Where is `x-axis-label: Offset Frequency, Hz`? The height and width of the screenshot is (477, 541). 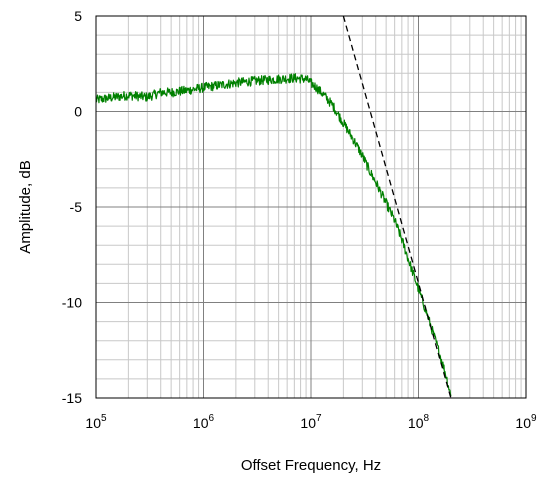 x-axis-label: Offset Frequency, Hz is located at coordinates (311, 465).